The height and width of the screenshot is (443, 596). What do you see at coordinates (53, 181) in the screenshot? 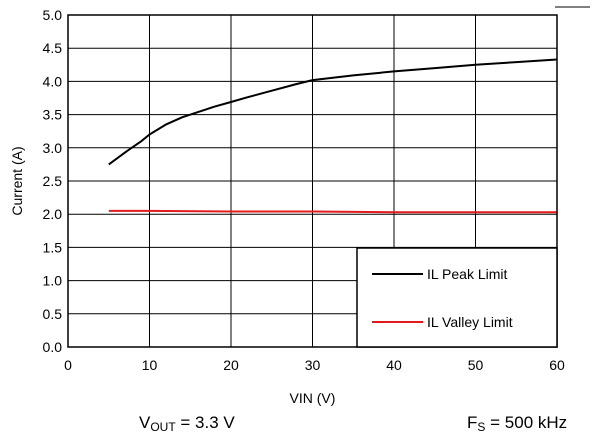
I see `y-tick-label: 2.5` at bounding box center [53, 181].